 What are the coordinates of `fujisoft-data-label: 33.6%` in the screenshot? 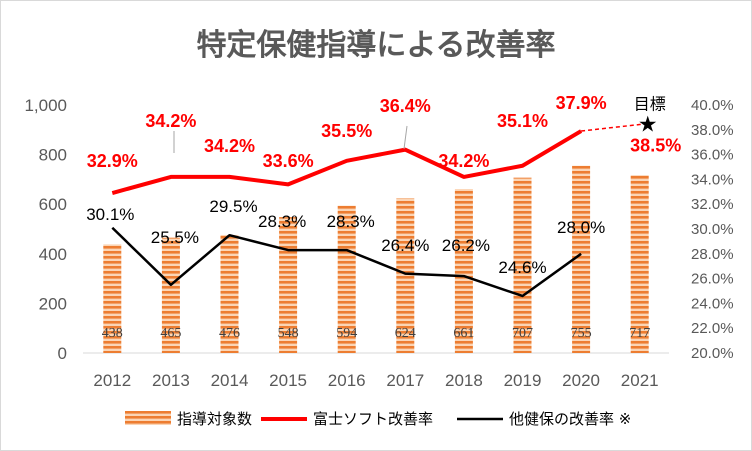 It's located at (288, 161).